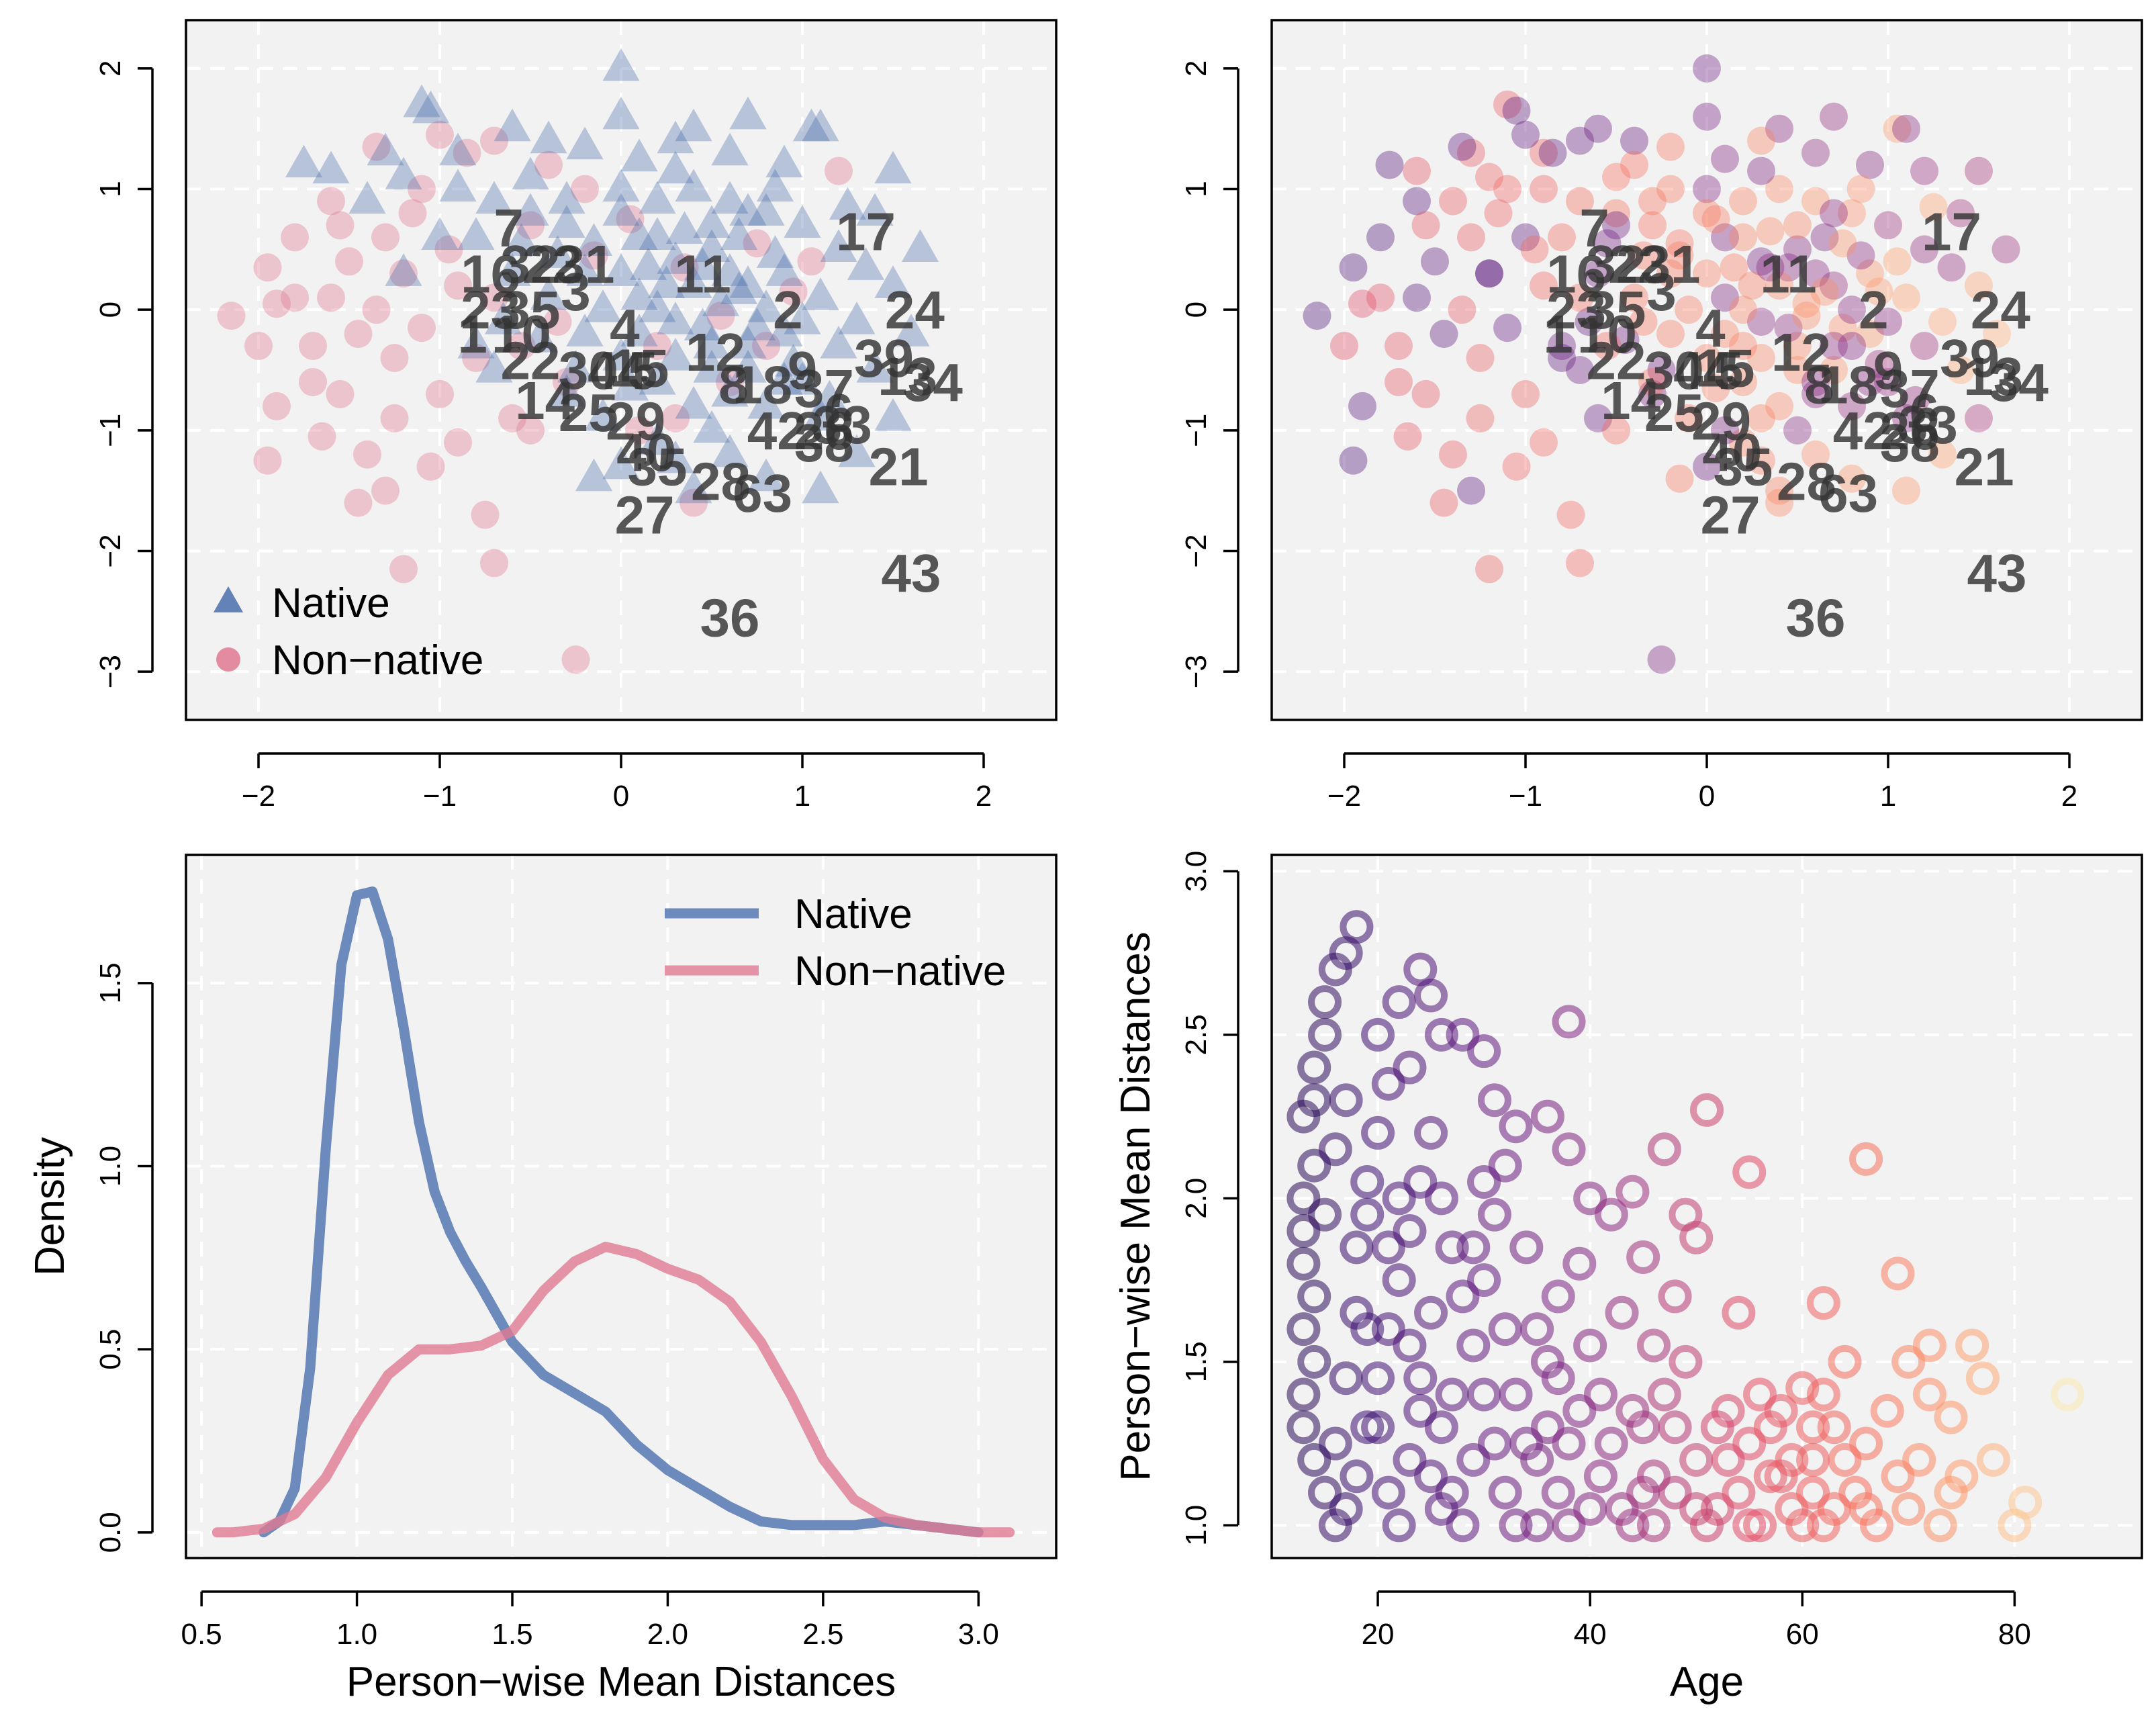  I want to click on item-label: 22, so click(1638, 264).